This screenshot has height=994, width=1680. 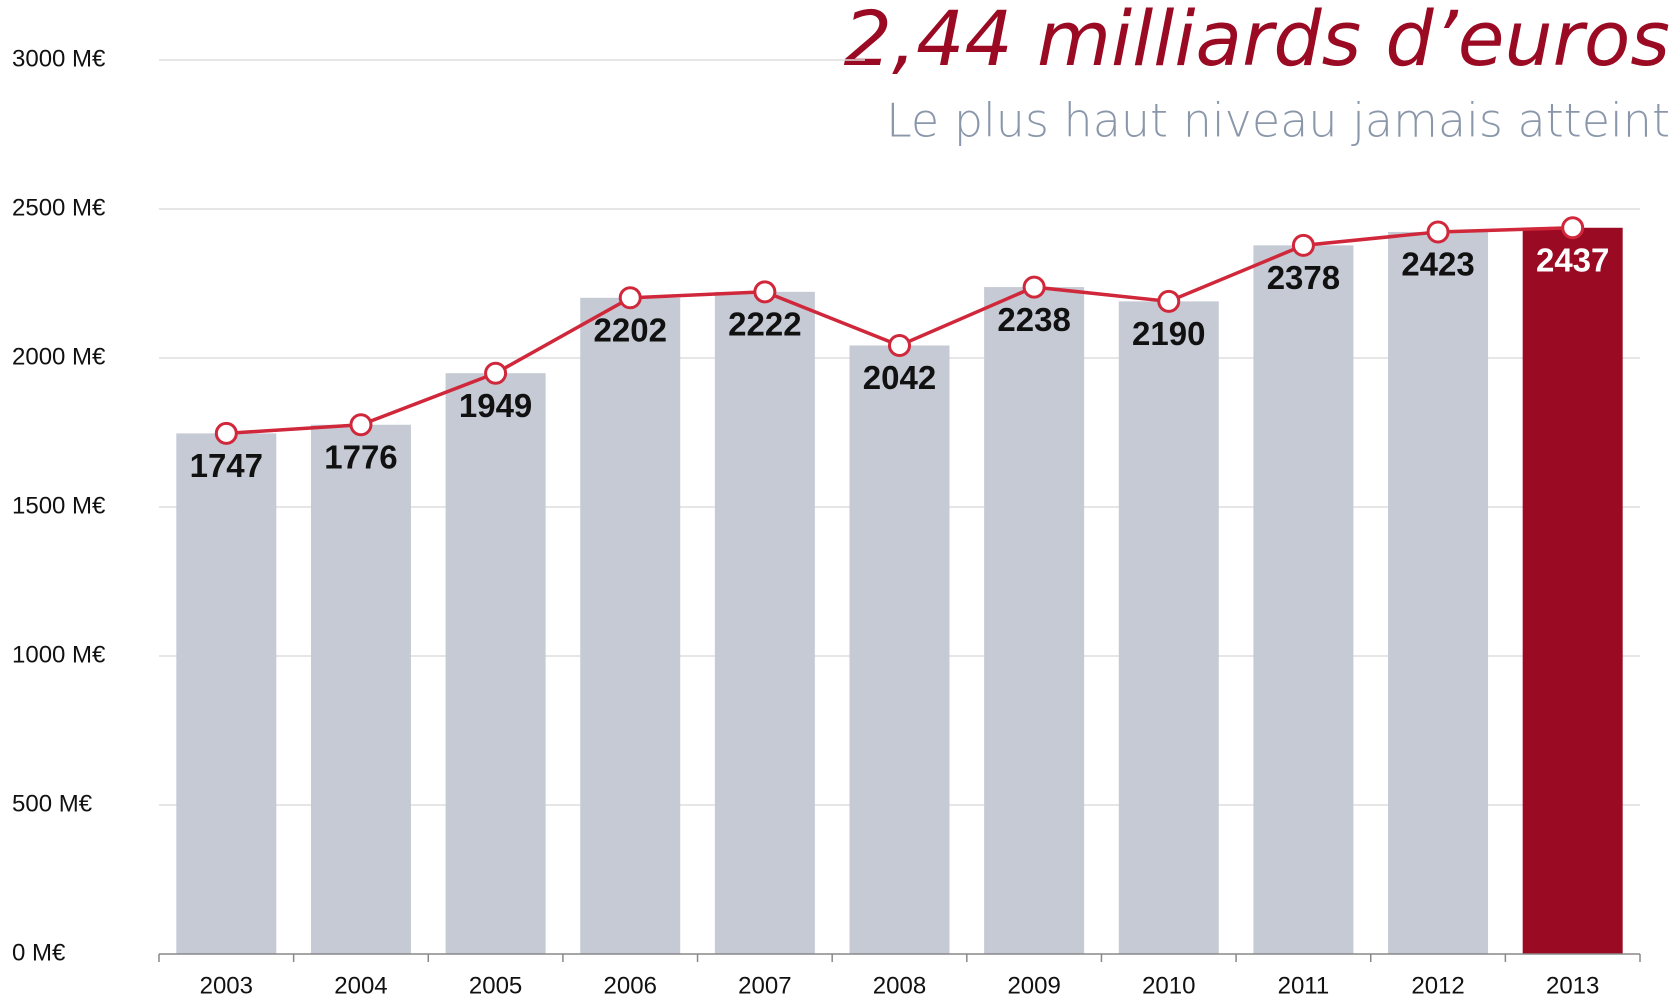 What do you see at coordinates (1257, 41) in the screenshot?
I see `chart-title: 2,44 milliards d’euros` at bounding box center [1257, 41].